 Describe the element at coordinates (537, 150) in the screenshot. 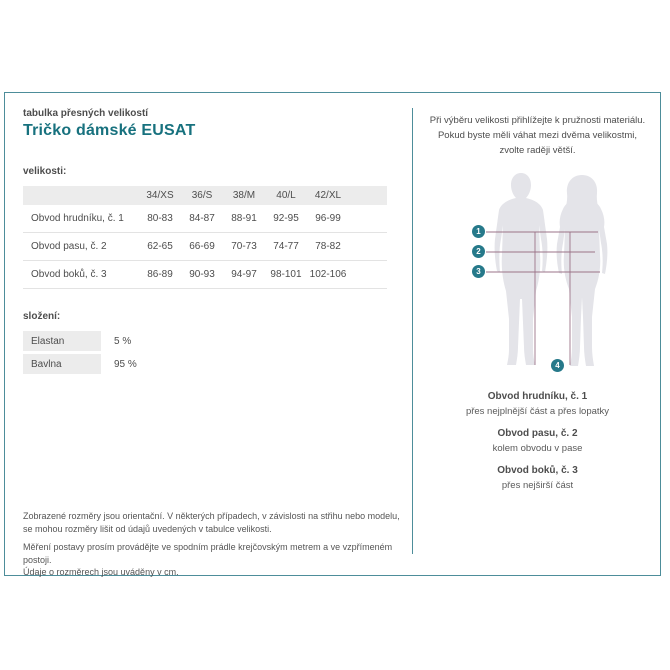

I see `intro-line: zvolte raději větší.` at that location.